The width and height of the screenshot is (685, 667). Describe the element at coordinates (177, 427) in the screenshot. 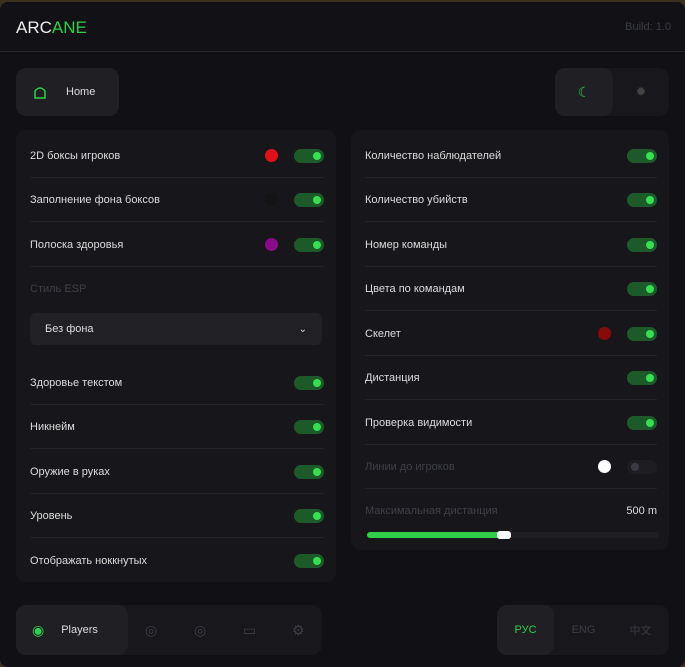

I see `setting-row: Никнейм` at that location.